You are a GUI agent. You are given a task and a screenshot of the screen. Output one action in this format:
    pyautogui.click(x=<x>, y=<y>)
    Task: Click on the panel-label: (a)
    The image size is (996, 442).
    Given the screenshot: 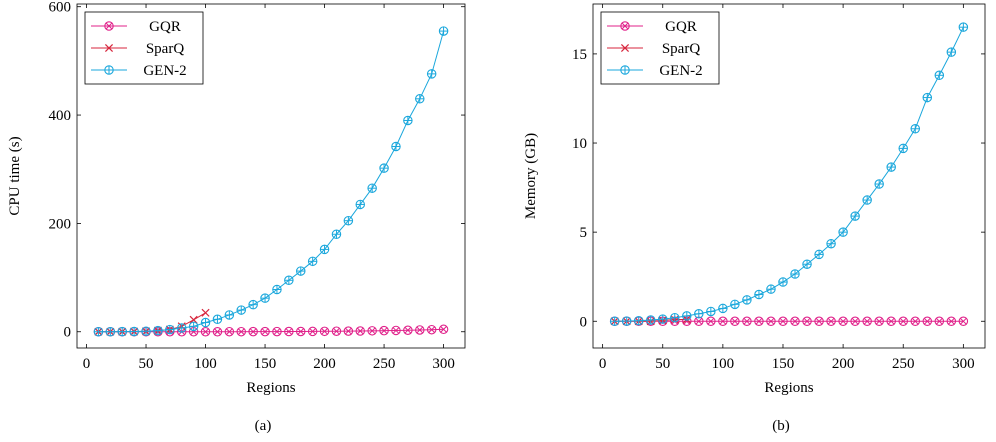 What is the action you would take?
    pyautogui.click(x=263, y=426)
    